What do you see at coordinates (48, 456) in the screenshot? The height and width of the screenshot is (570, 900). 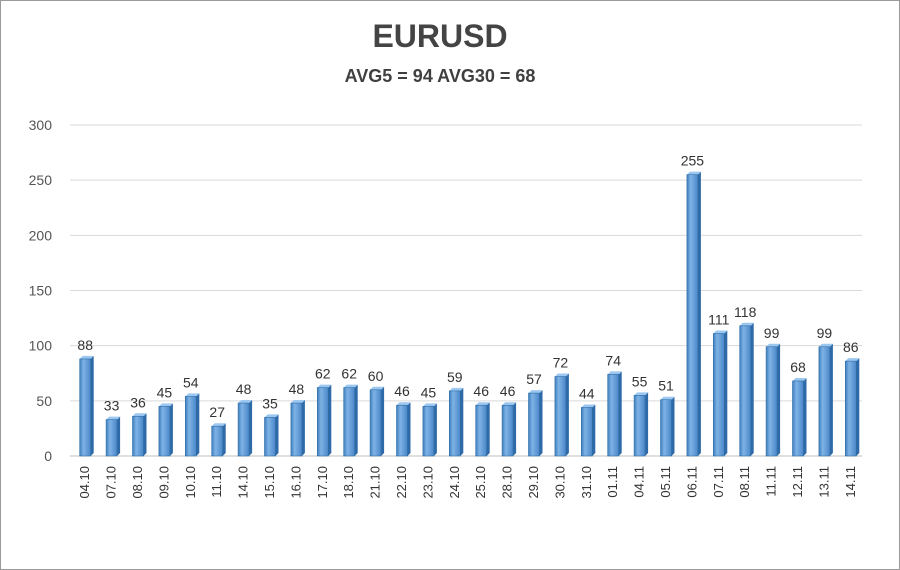 I see `y-tick-label: 0` at bounding box center [48, 456].